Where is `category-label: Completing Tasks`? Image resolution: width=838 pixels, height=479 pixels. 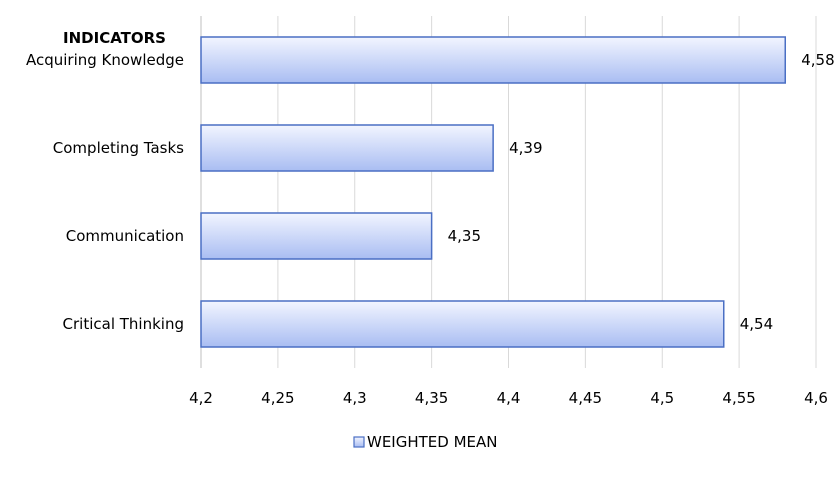
category-label: Completing Tasks is located at coordinates (118, 148).